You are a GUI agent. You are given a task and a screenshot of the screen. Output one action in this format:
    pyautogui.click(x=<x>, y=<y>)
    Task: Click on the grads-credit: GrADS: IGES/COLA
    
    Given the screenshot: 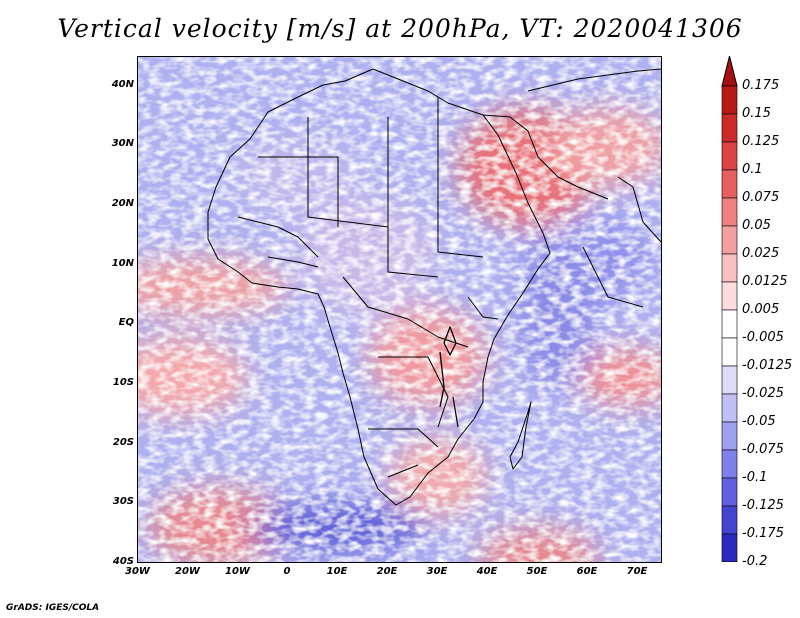 What is the action you would take?
    pyautogui.click(x=53, y=608)
    